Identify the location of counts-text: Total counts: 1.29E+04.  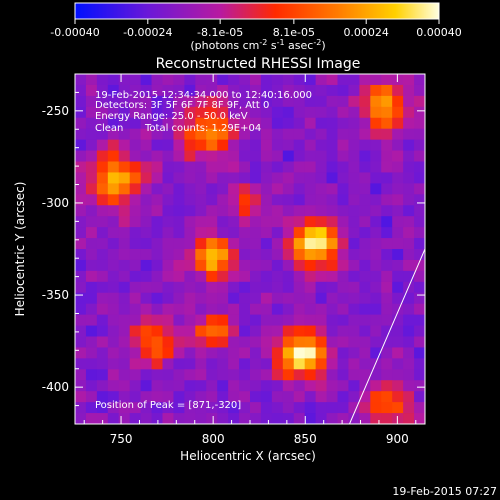
(202, 128).